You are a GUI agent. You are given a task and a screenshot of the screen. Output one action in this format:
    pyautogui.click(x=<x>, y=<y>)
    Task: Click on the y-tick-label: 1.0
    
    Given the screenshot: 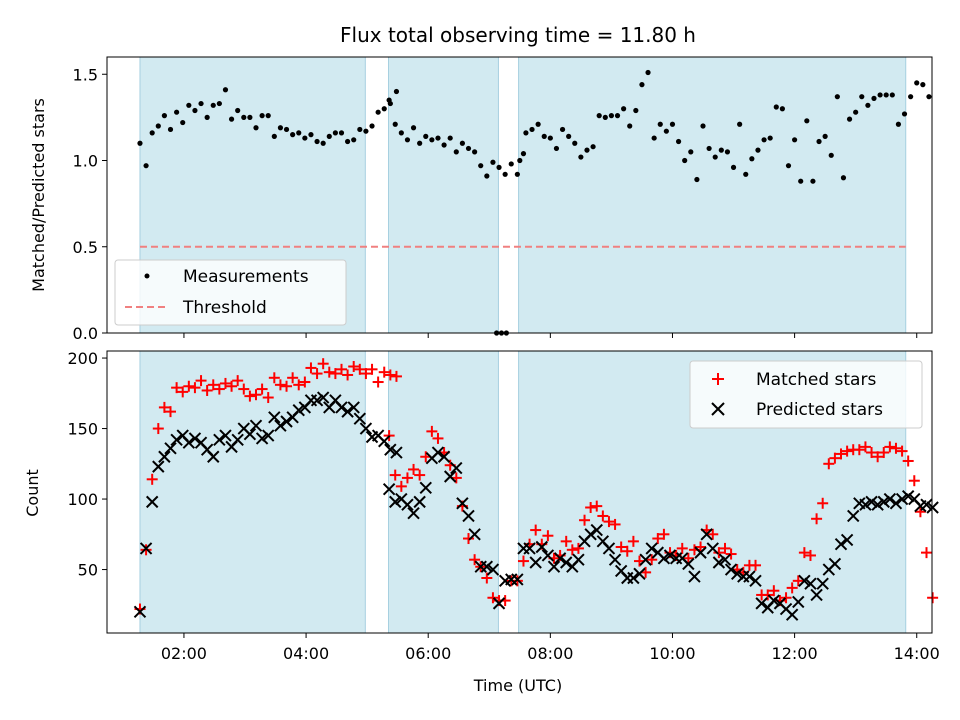 What is the action you would take?
    pyautogui.click(x=85, y=161)
    